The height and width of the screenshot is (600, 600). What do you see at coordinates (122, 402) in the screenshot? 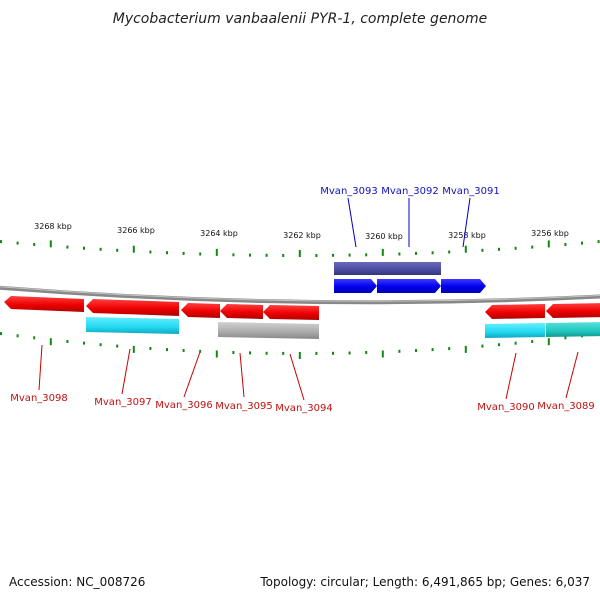
I see `gene-label-mvan-3097: Mvan_3097` at bounding box center [122, 402].